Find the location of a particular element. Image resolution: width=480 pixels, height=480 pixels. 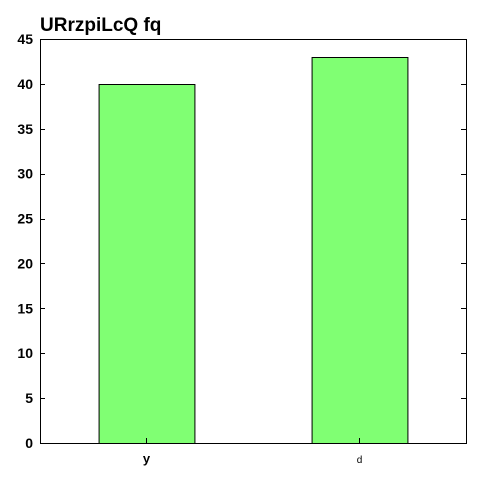

y-tick-label-6: 30 is located at coordinates (25, 174).